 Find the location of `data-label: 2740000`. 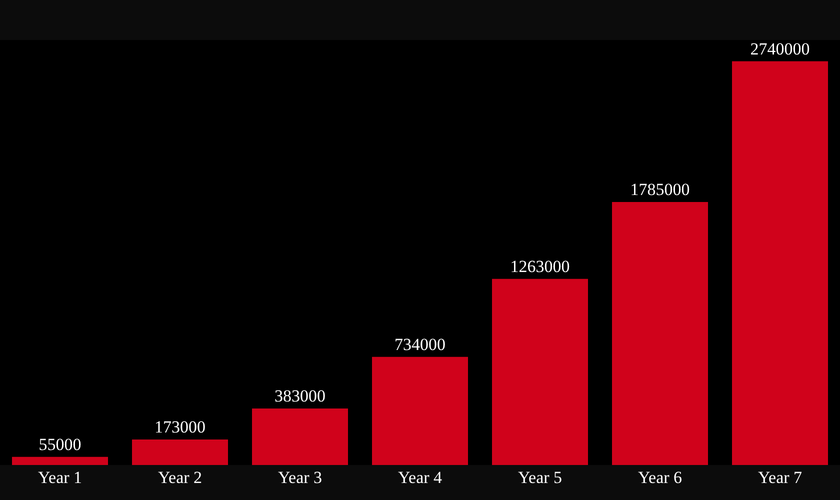

data-label: 2740000 is located at coordinates (780, 48).